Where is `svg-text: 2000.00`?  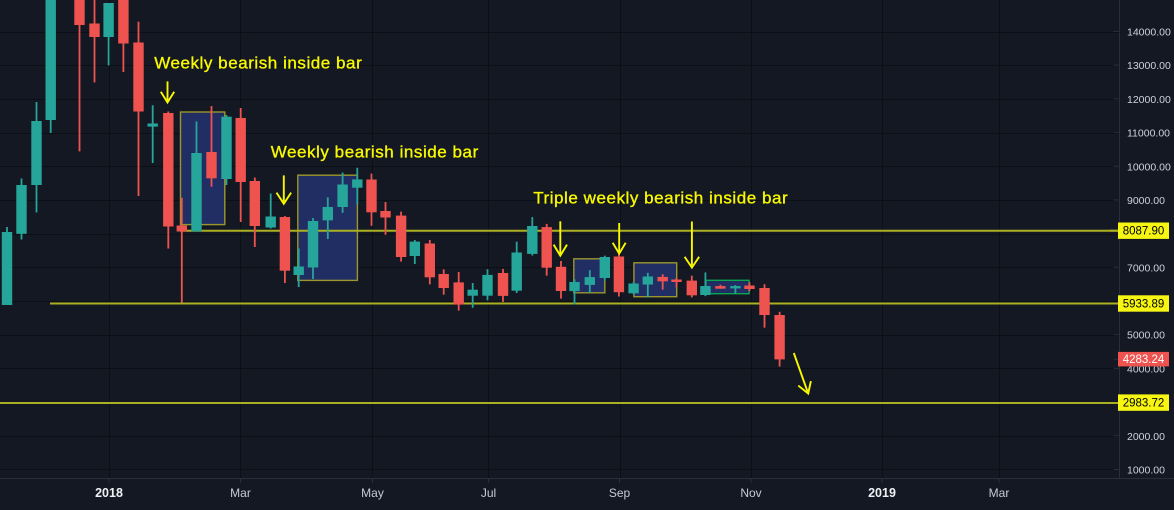
svg-text: 2000.00 is located at coordinates (1146, 437).